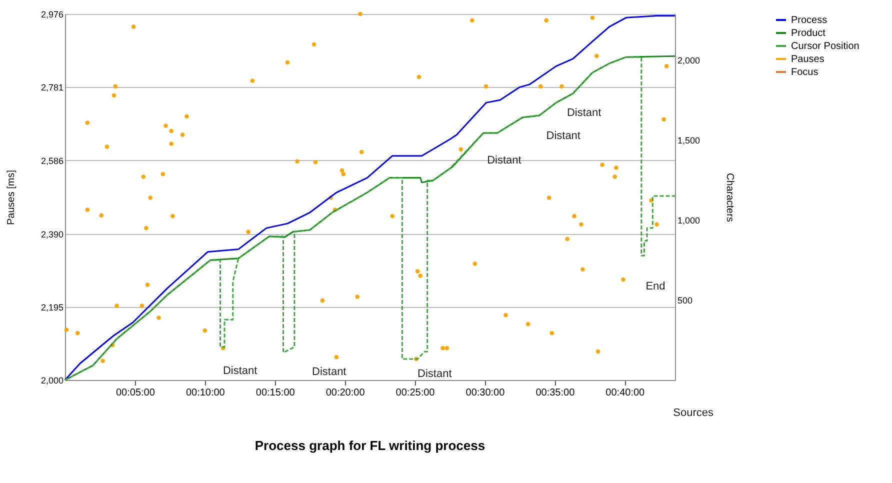  Describe the element at coordinates (276, 393) in the screenshot. I see `x-tick-label: 00:15:00` at that location.